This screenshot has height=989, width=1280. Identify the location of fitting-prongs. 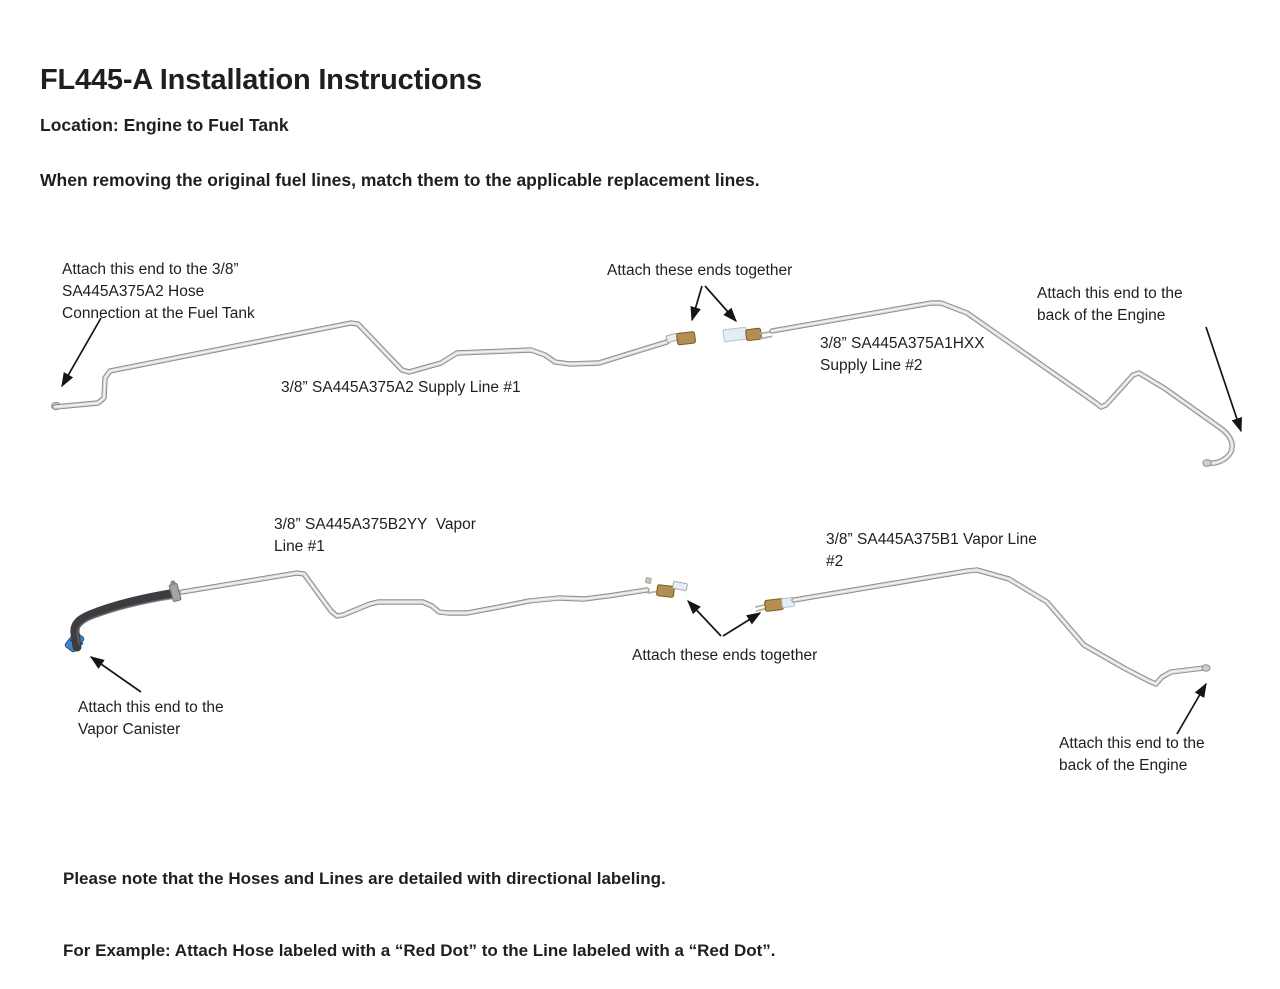
(761, 607).